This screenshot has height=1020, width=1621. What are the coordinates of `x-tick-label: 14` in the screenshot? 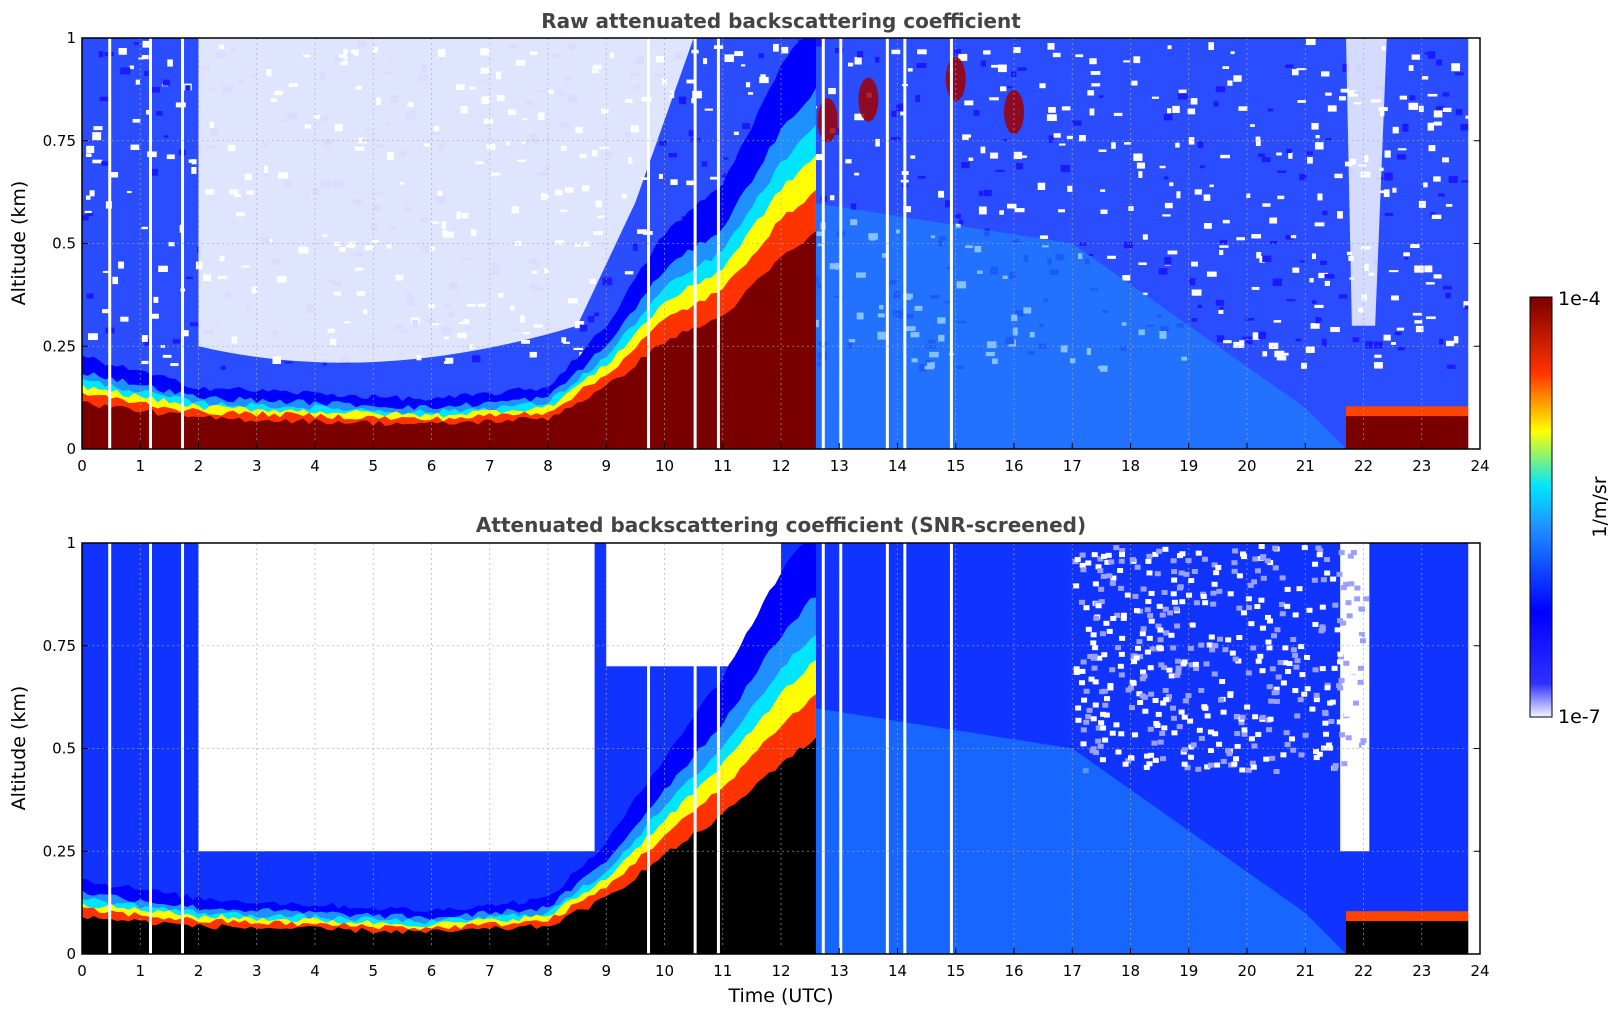 It's located at (897, 971).